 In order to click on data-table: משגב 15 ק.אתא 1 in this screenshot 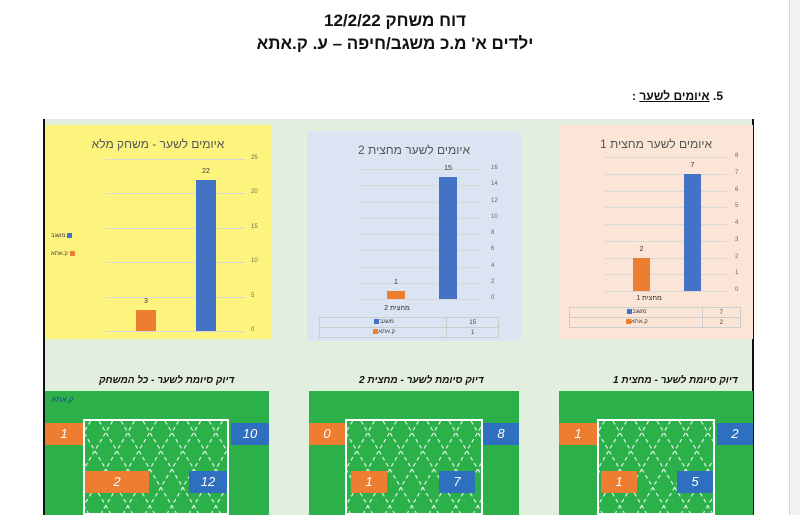, I will do `click(408, 327)`.